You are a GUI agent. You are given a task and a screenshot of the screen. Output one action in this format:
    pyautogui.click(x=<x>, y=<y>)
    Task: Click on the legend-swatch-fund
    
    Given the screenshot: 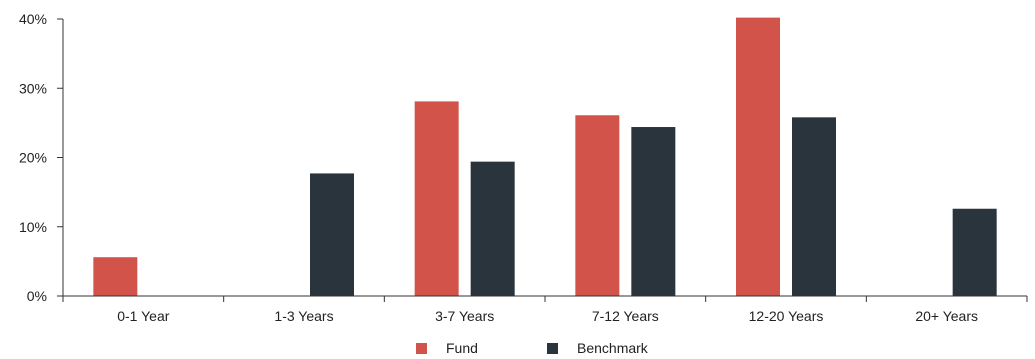 What is the action you would take?
    pyautogui.click(x=421, y=348)
    